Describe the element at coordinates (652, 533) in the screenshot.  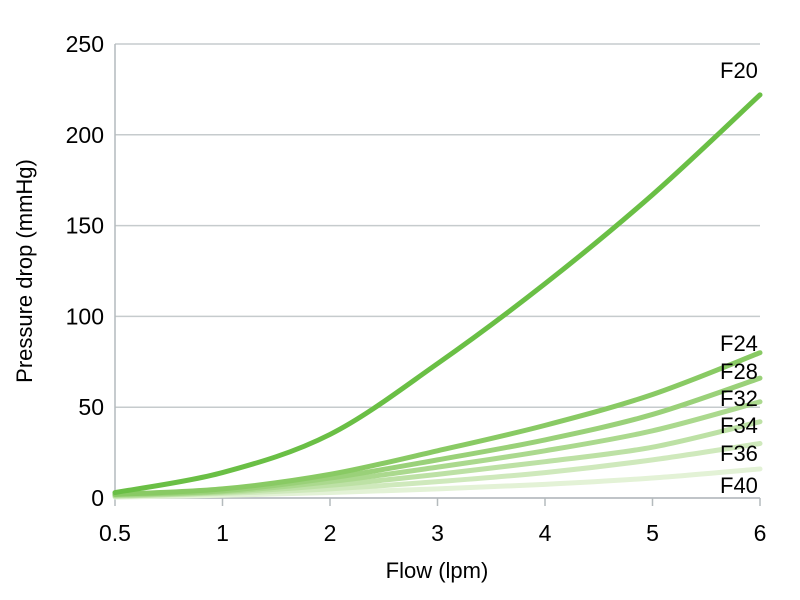
I see `x-tick-label-5: 5` at that location.